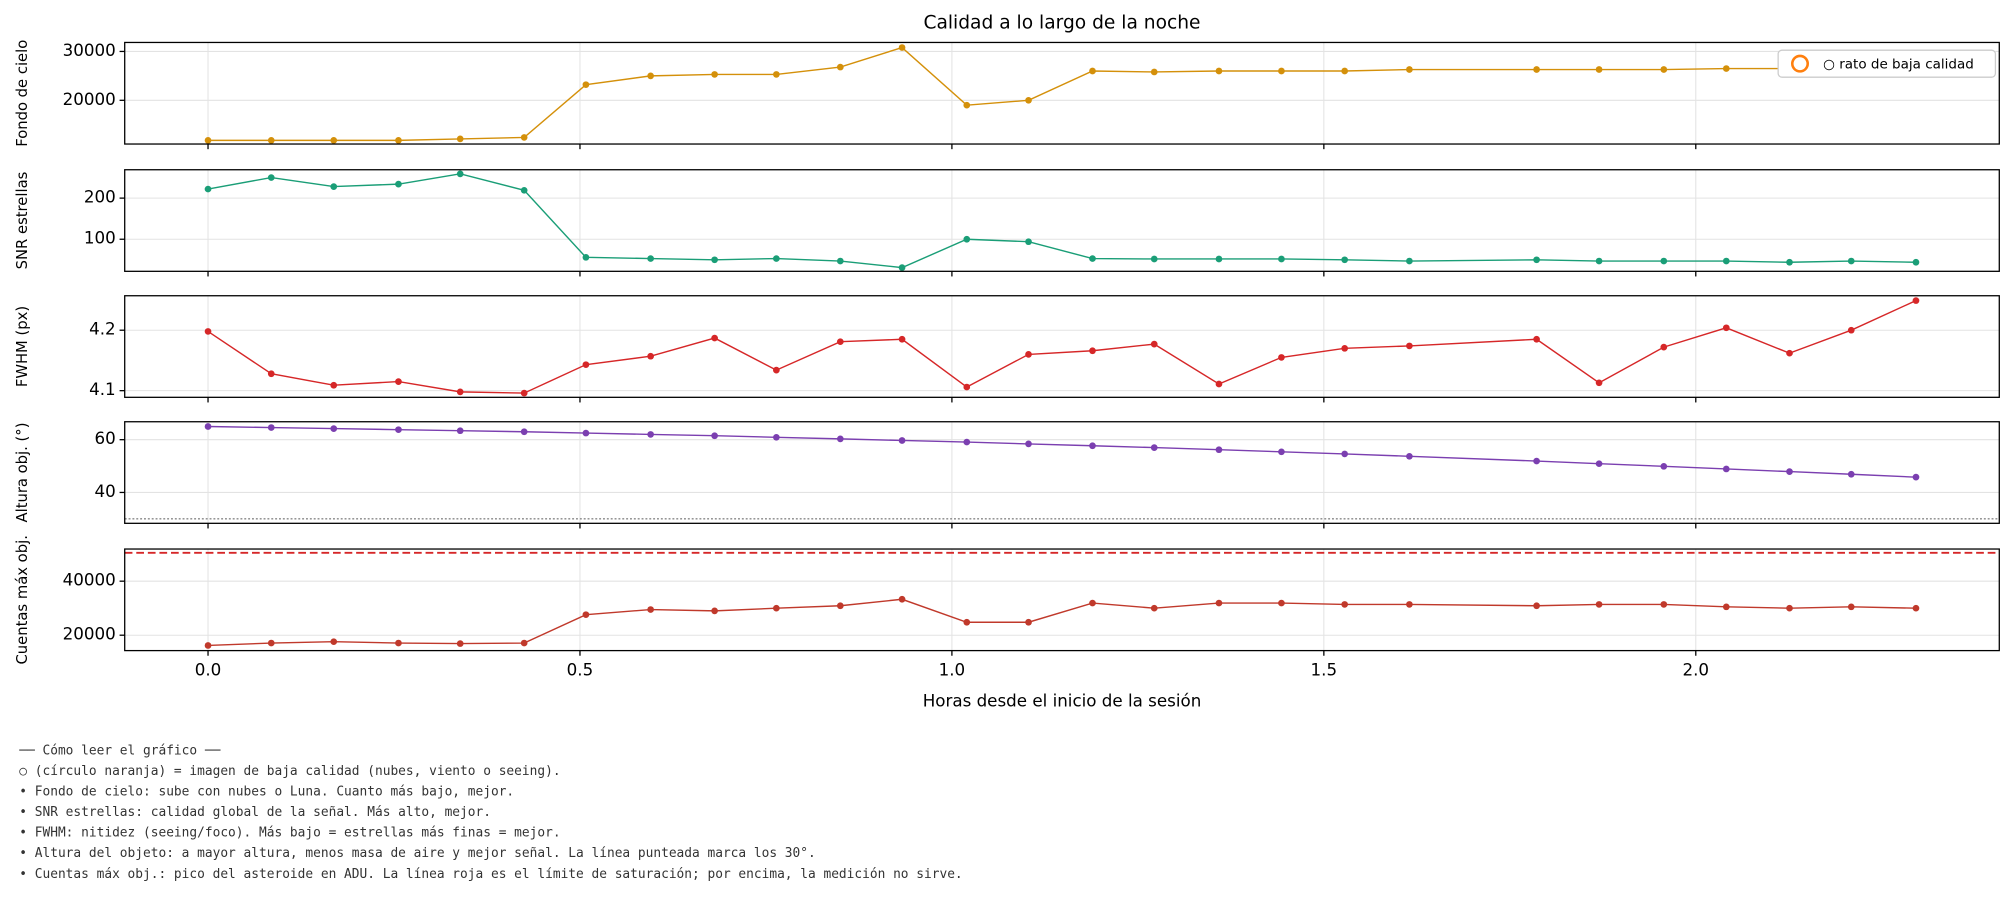 The width and height of the screenshot is (2016, 898). Describe the element at coordinates (208, 670) in the screenshot. I see `x-tick-label: 0.0` at that location.